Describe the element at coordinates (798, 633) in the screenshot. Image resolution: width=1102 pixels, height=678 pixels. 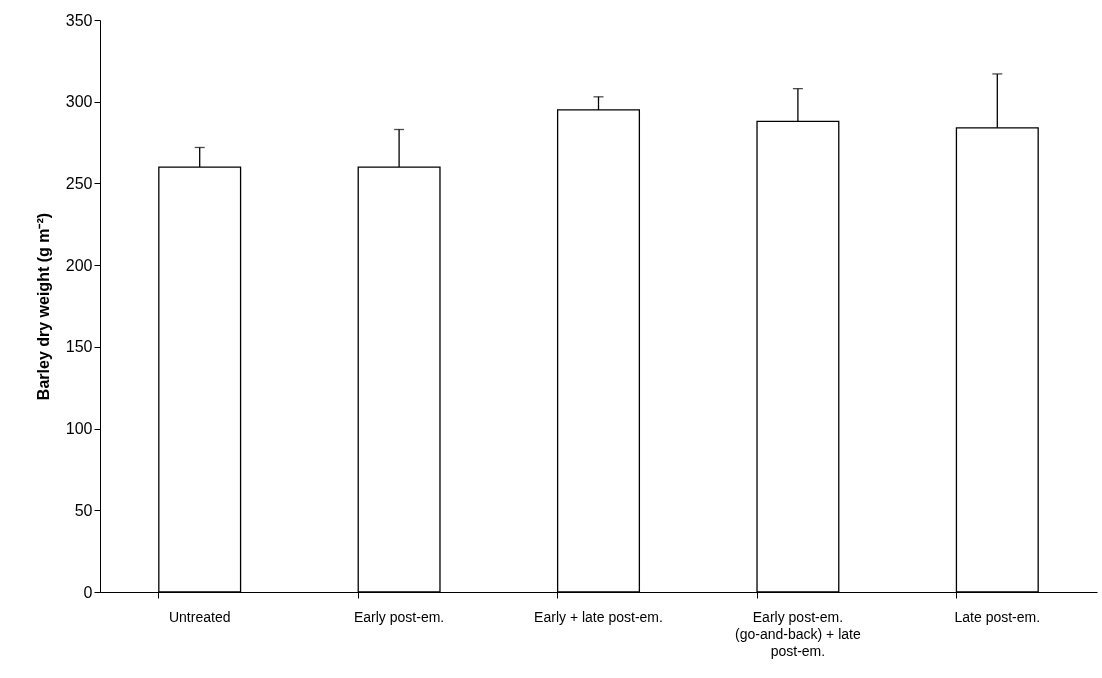
I see `x-tick-label: Early post-em. (go-and-back) + late post-em.` at that location.